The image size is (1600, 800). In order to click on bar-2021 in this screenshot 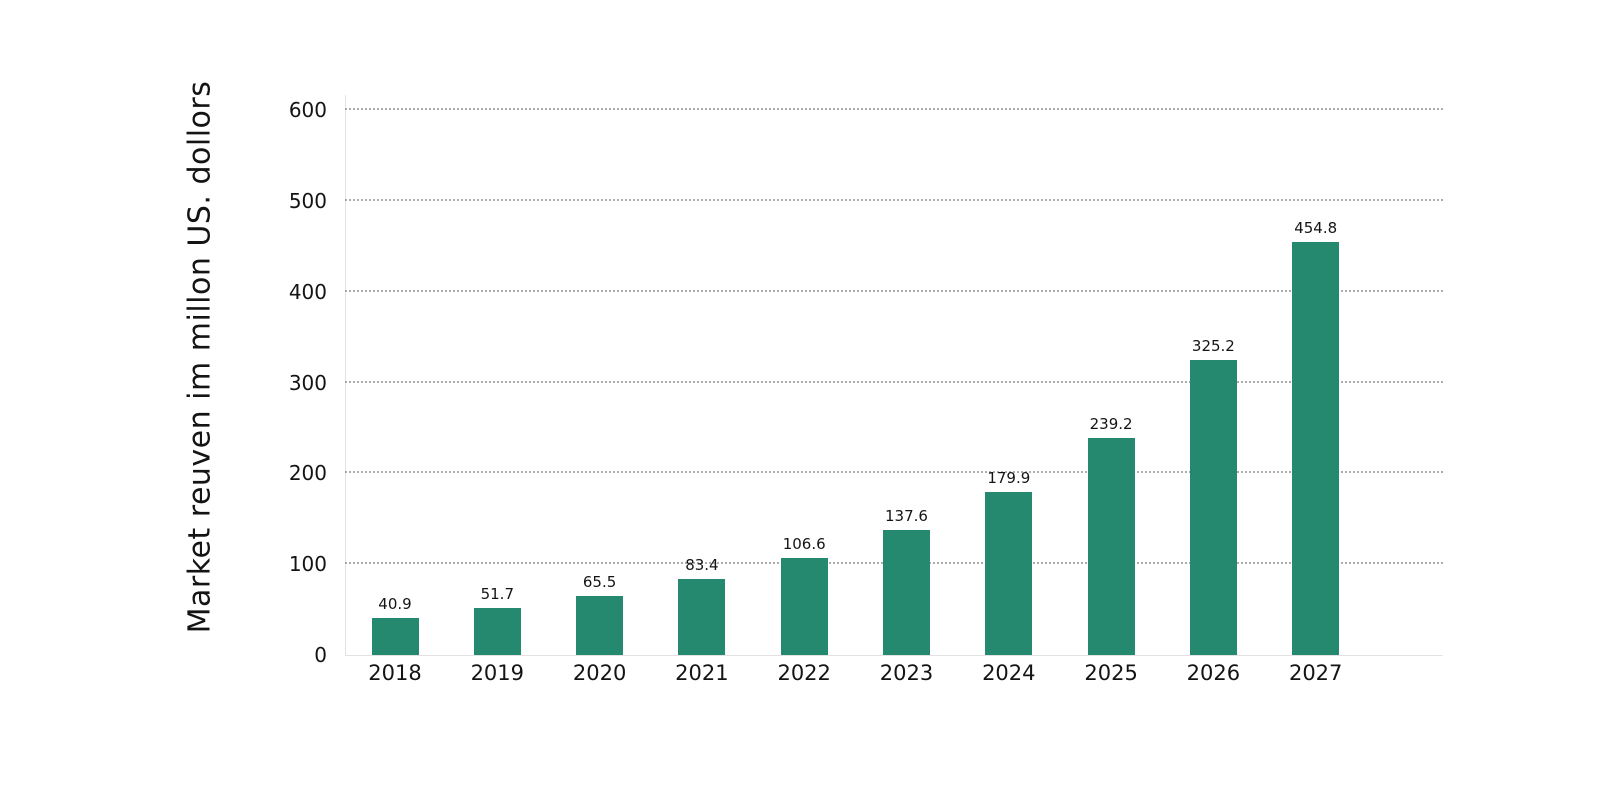, I will do `click(702, 617)`.